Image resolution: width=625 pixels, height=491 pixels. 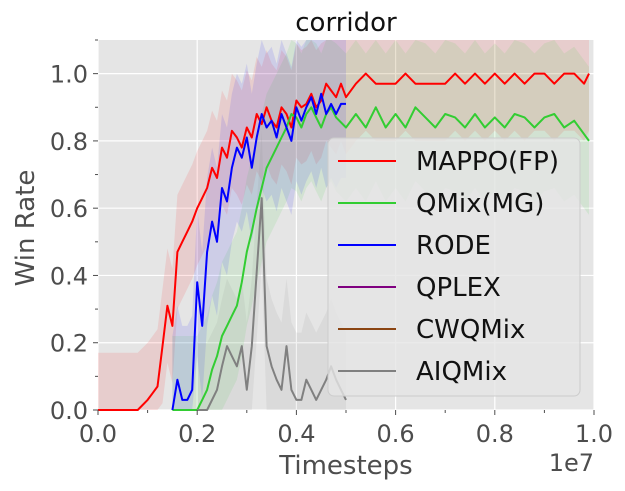 I want to click on x-tick-label: 0.0, so click(x=98, y=434).